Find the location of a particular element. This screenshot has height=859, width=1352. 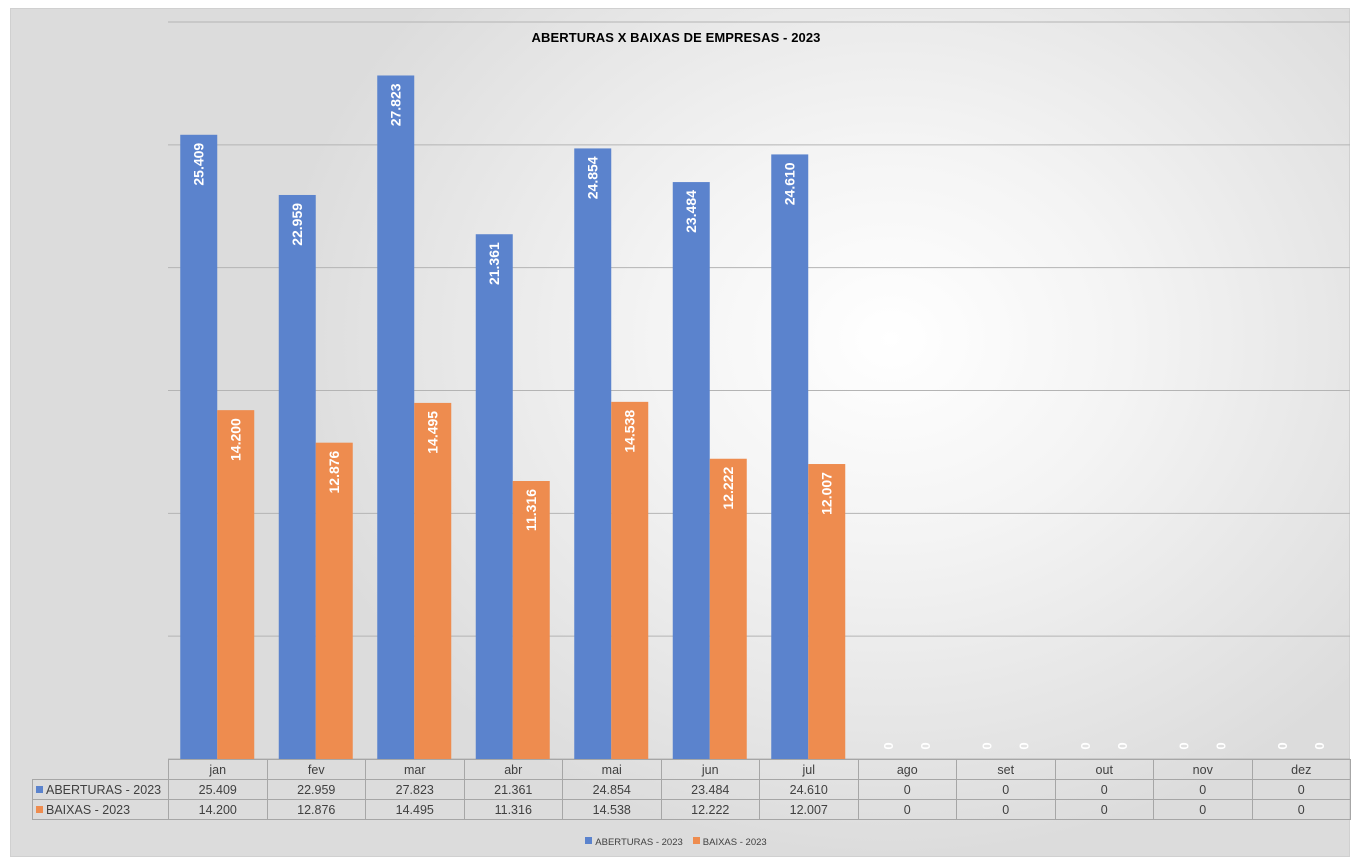

series-name: BAIXAS - 2023 is located at coordinates (100, 809).